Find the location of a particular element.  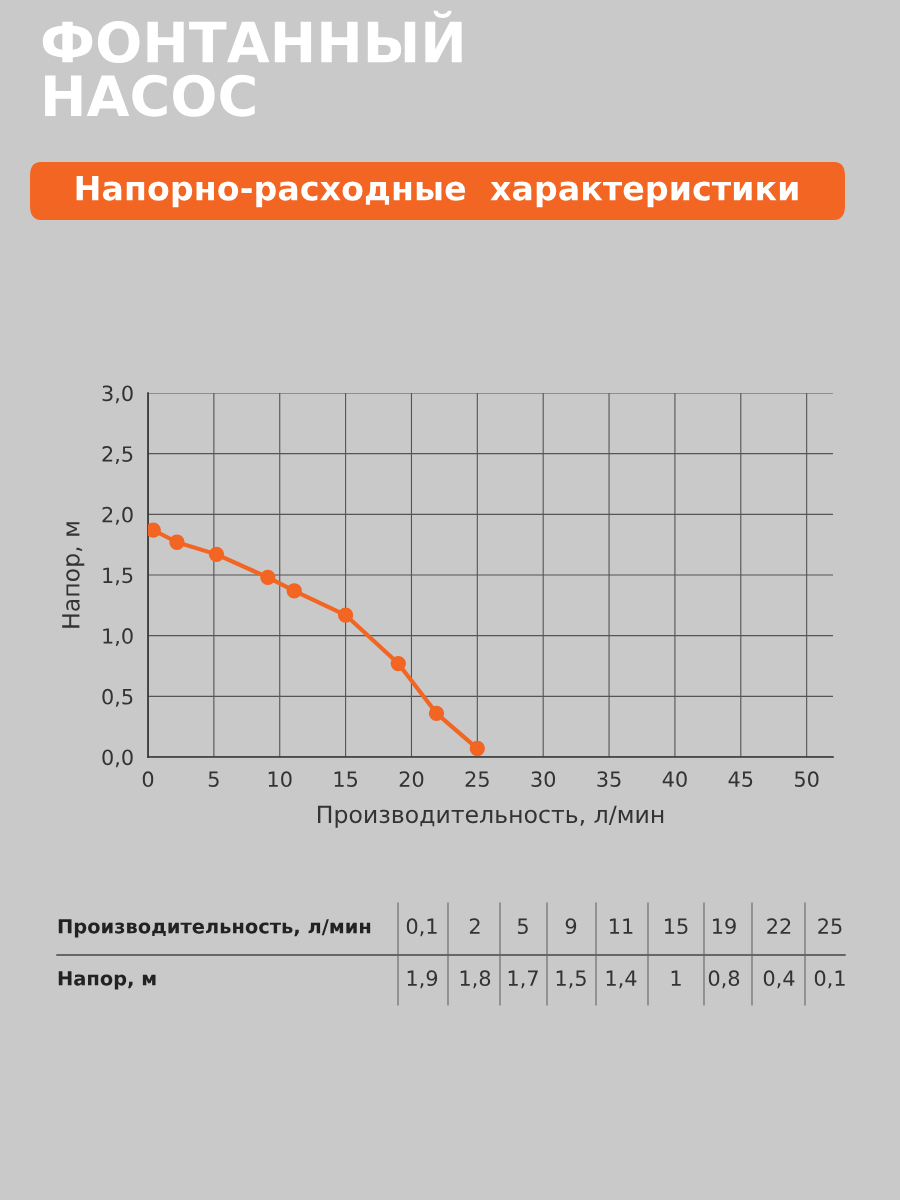

x-tick-label: 25 is located at coordinates (477, 779).